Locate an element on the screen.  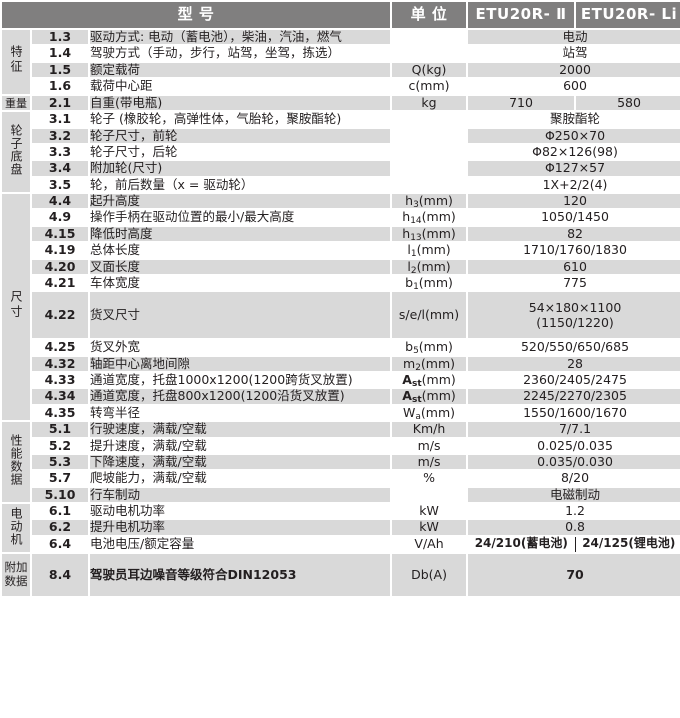
row-description: 转弯半径 is located at coordinates (240, 413).